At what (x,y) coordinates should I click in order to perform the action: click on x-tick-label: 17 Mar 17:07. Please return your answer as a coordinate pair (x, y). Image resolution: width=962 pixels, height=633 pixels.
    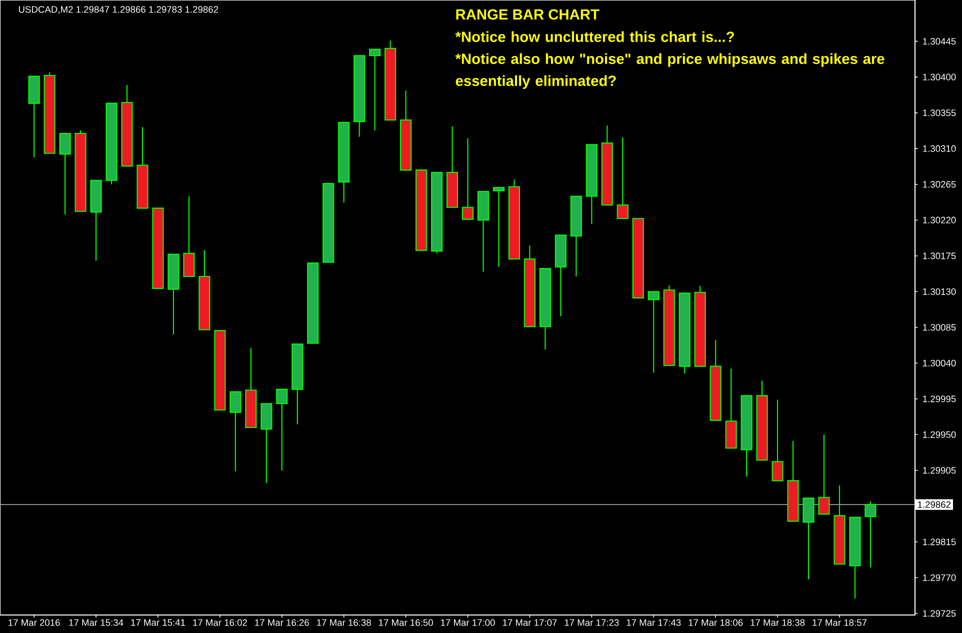
    Looking at the image, I should click on (529, 622).